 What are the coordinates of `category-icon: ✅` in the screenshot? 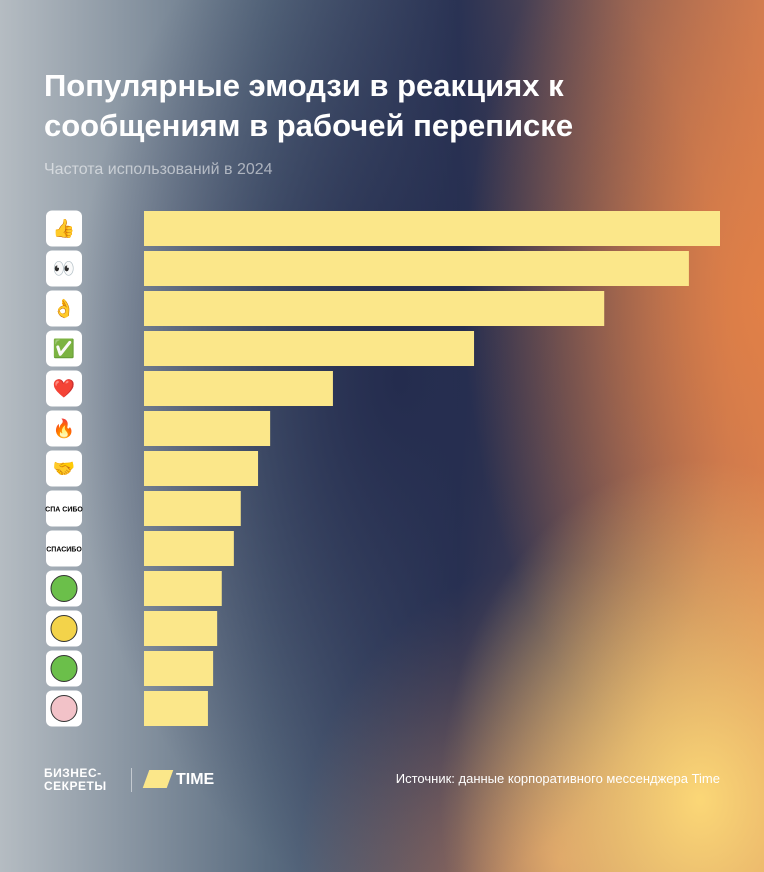 It's located at (64, 347).